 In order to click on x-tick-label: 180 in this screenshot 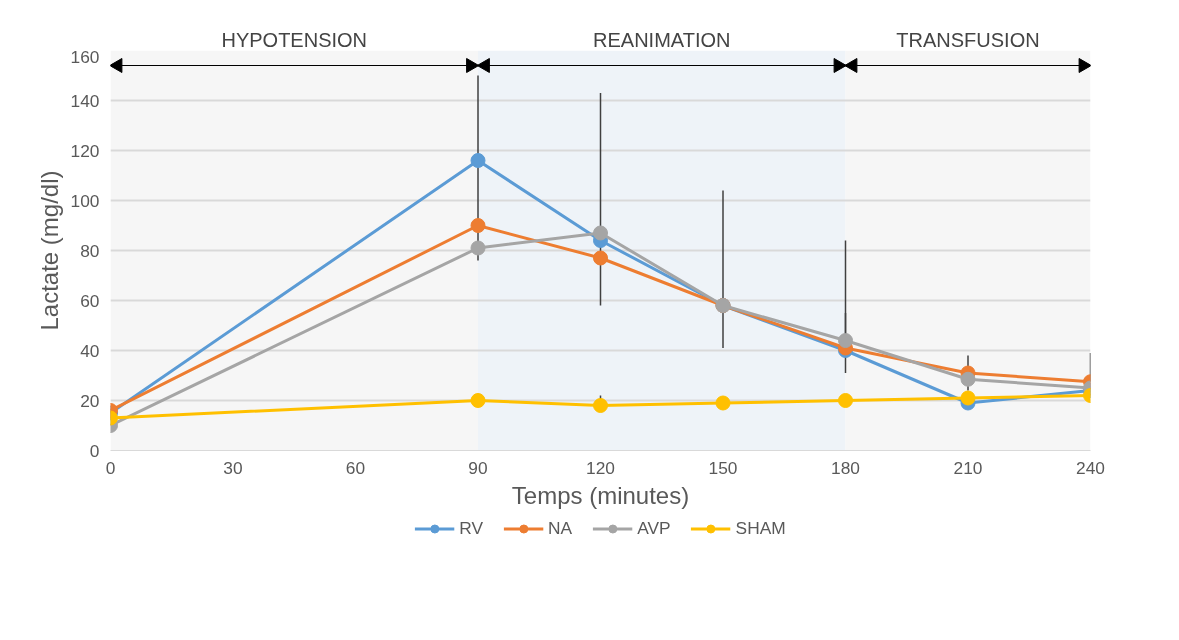, I will do `click(845, 467)`.